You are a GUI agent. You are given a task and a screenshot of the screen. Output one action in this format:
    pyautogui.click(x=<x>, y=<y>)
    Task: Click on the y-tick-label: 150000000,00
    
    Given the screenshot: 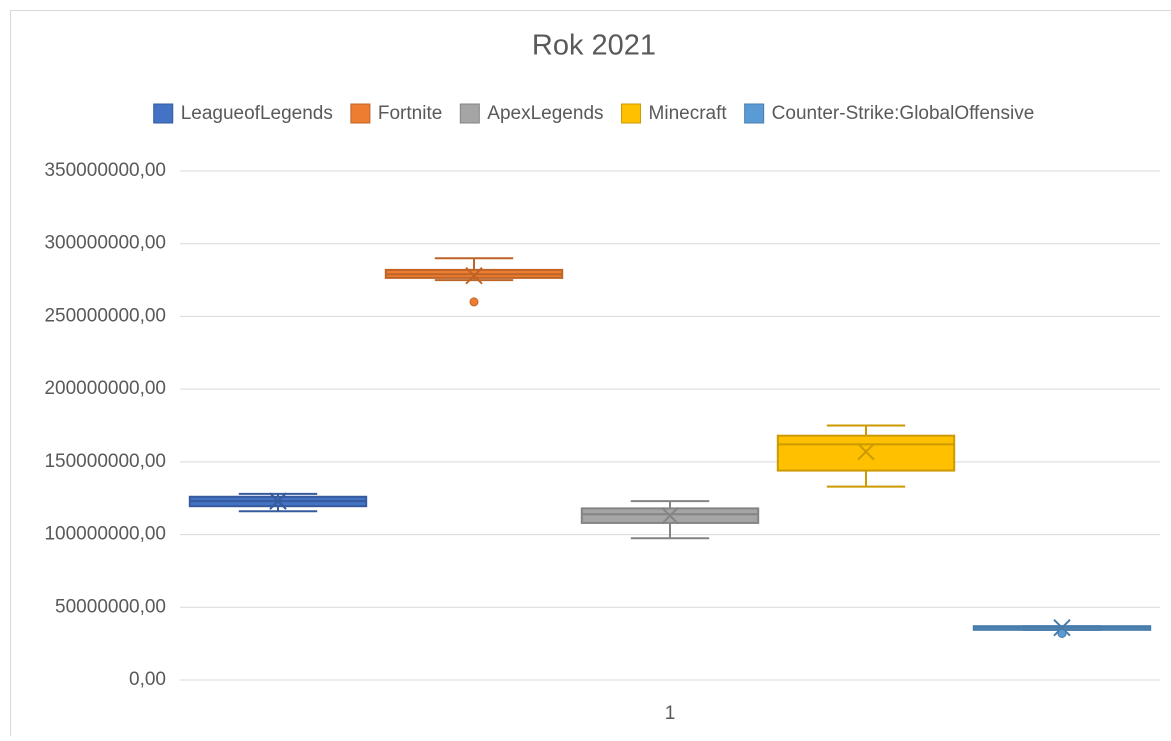 What is the action you would take?
    pyautogui.click(x=105, y=461)
    